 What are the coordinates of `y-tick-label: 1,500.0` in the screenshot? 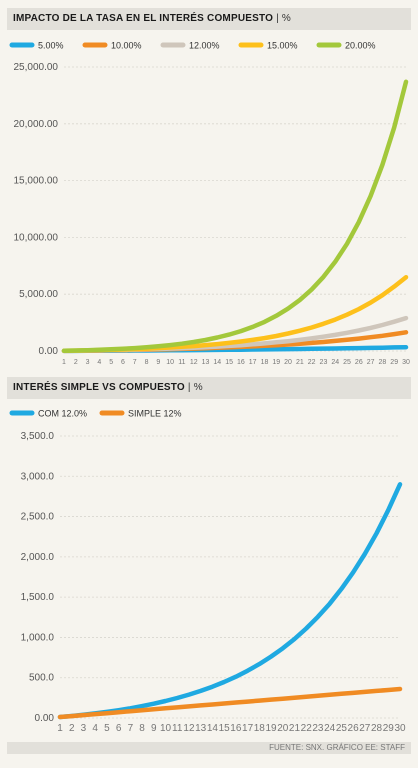 It's located at (38, 597).